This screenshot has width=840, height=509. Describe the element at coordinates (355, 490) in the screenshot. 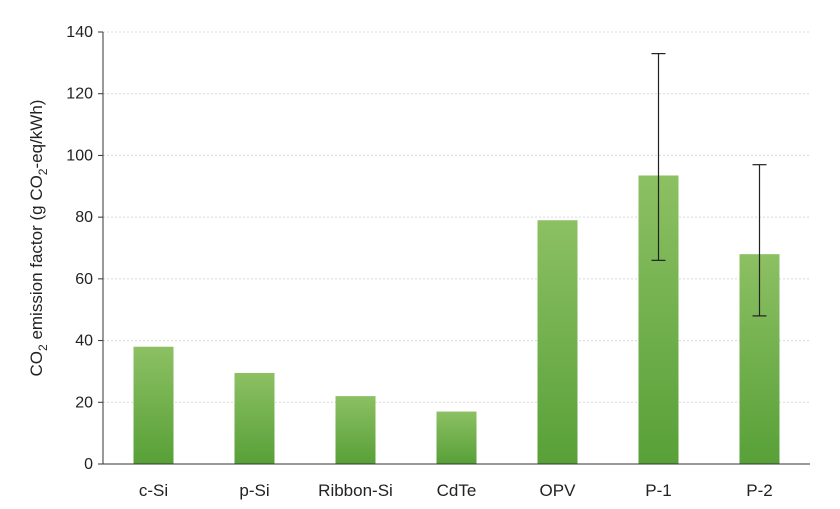

I see `x-tick-label: Ribbon-Si` at that location.